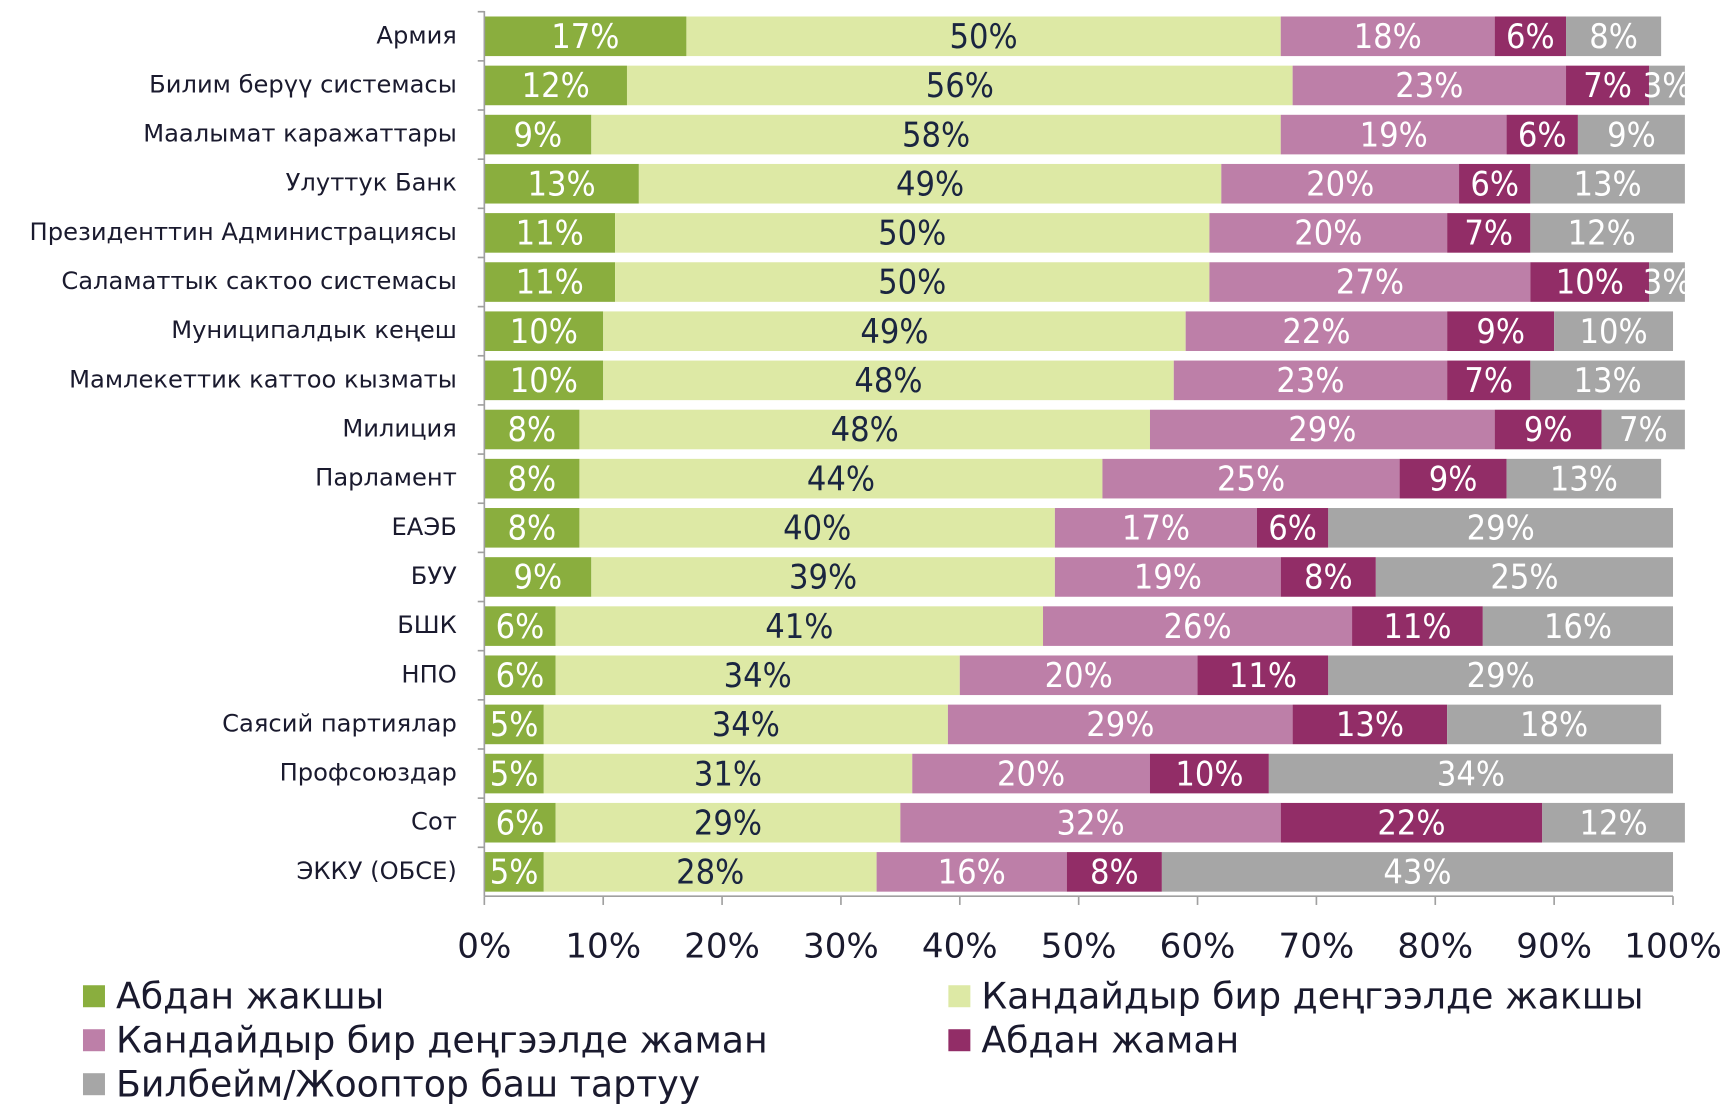  I want to click on value-label: 39%, so click(823, 578).